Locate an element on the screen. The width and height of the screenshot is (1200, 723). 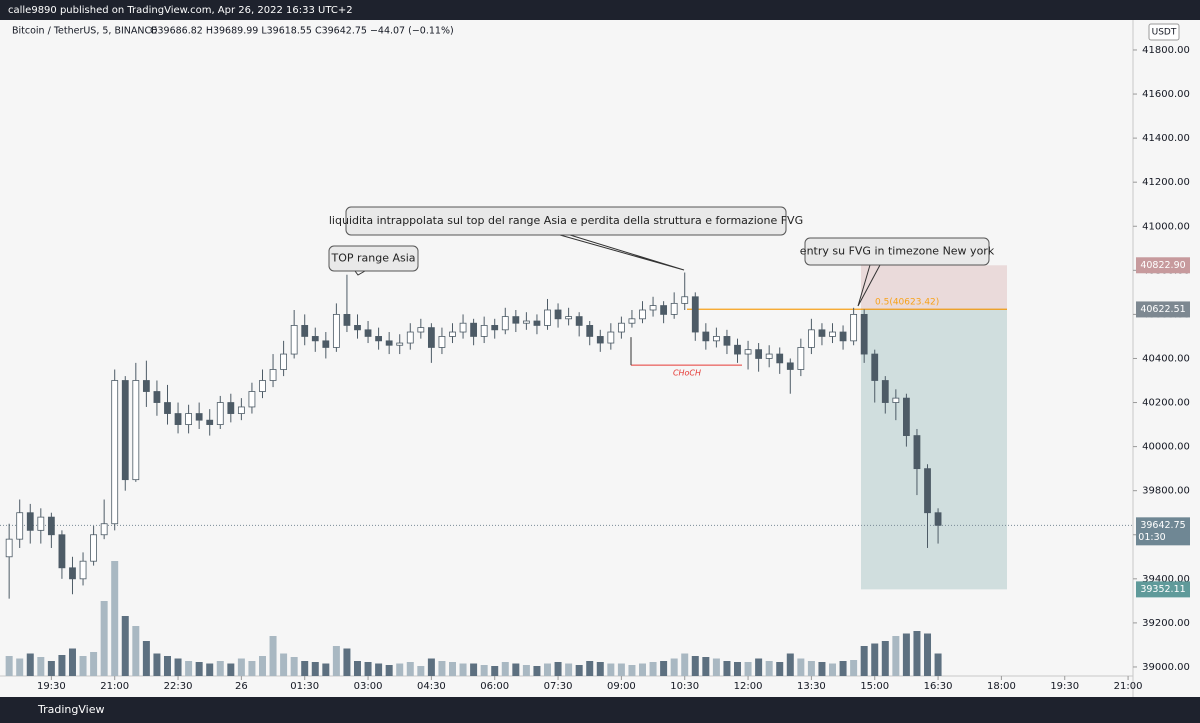
y-tick-label: 41600.00 is located at coordinates (1166, 94).